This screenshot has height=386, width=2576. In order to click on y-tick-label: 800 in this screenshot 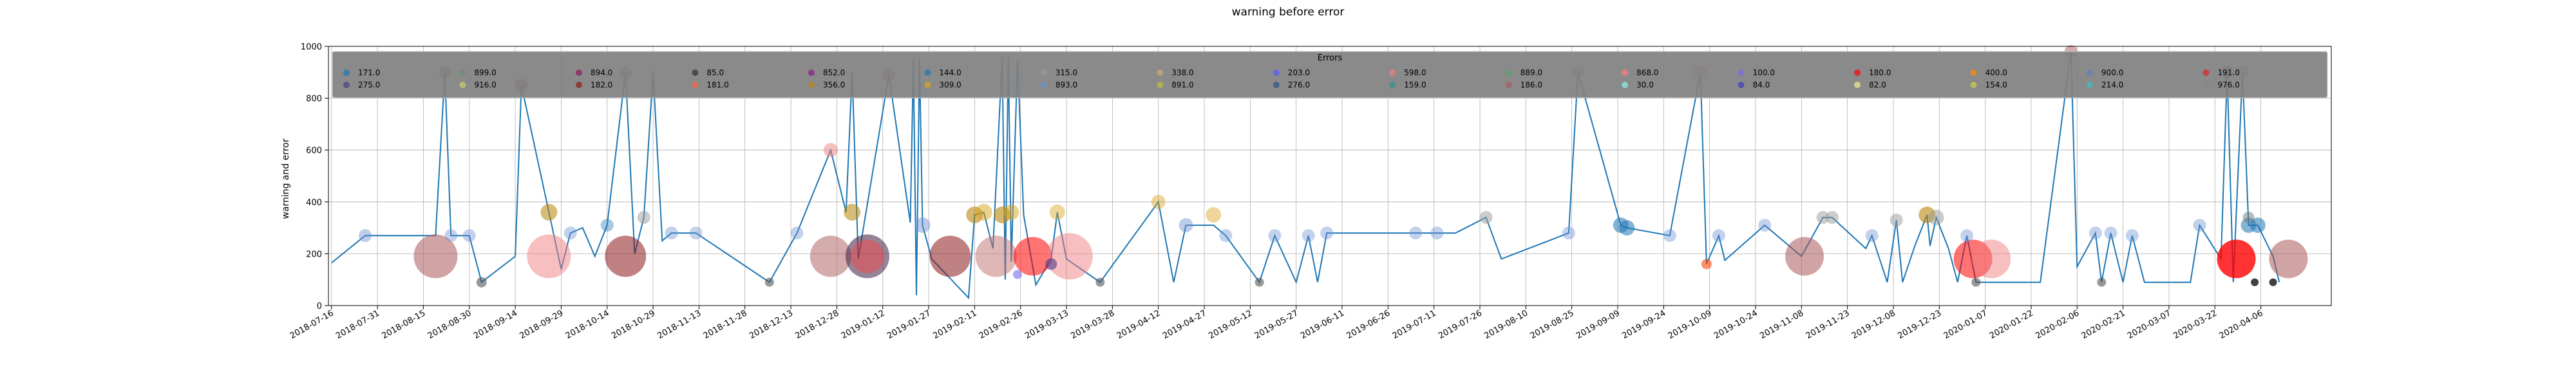, I will do `click(314, 99)`.